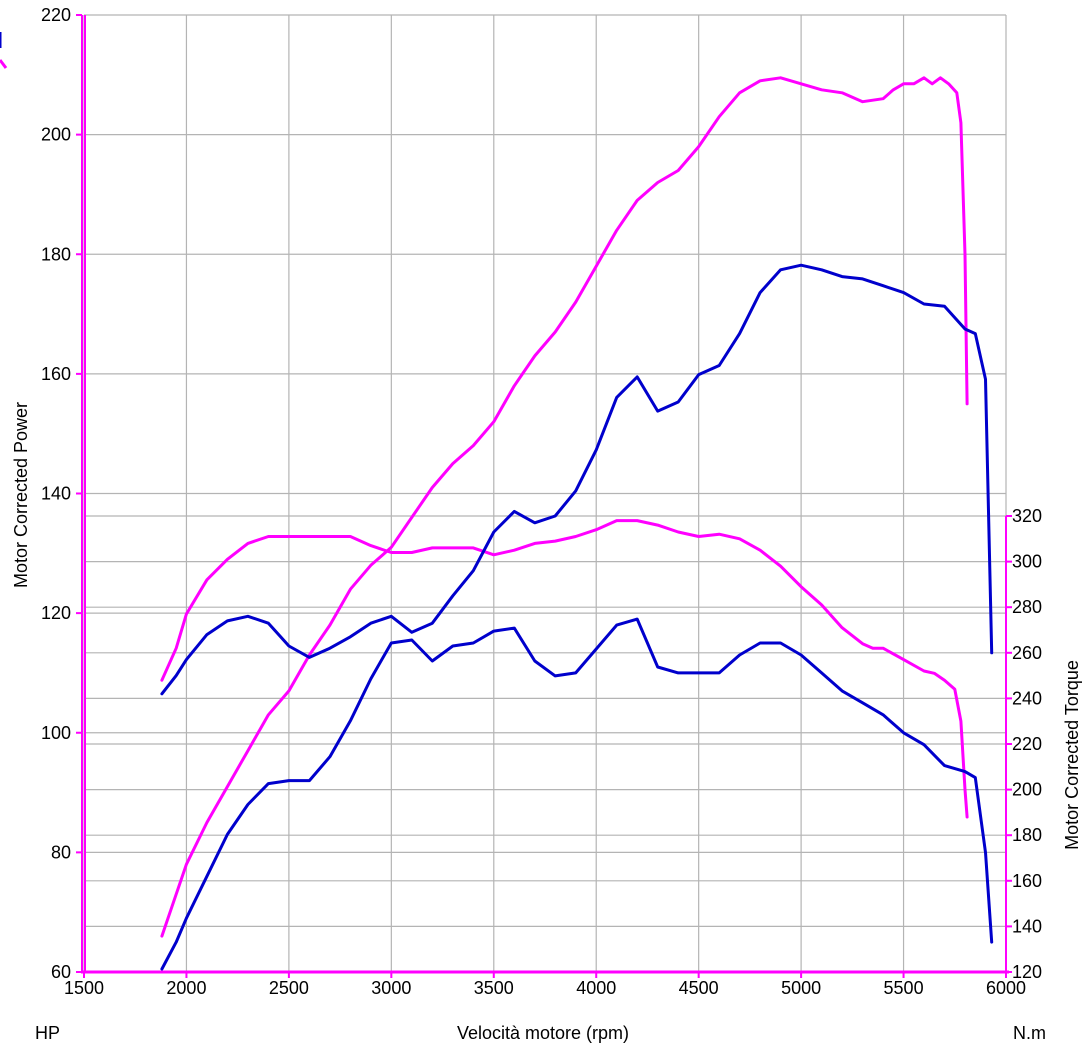  I want to click on right-y-tick-label: 180, so click(1027, 835).